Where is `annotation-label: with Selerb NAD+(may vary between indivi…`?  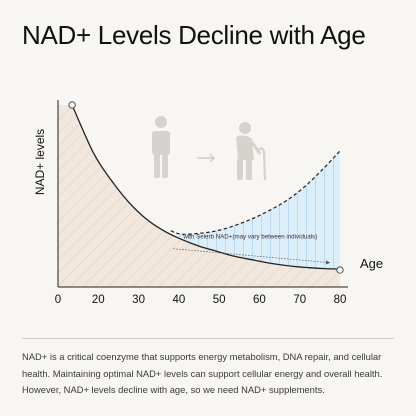
annotation-label: with Selerb NAD+(may vary between indivi… is located at coordinates (249, 237).